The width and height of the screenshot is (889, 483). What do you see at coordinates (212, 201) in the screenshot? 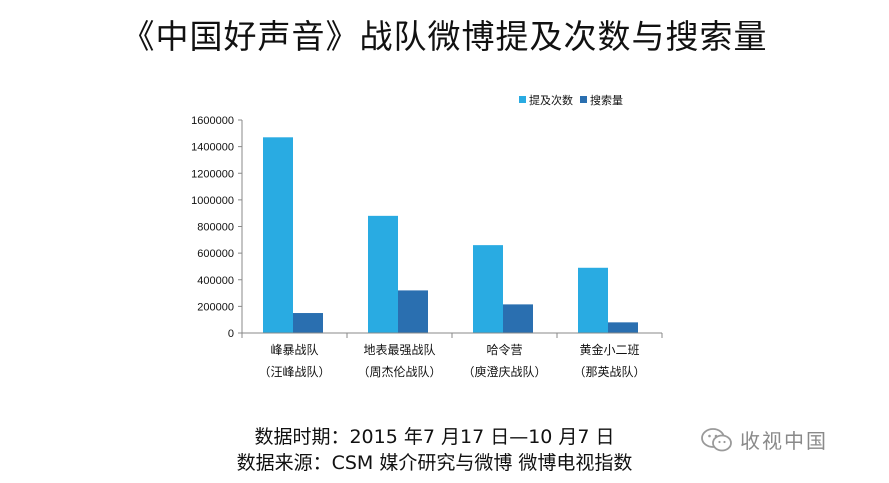
I see `y-tick-label: 1000000` at bounding box center [212, 201].